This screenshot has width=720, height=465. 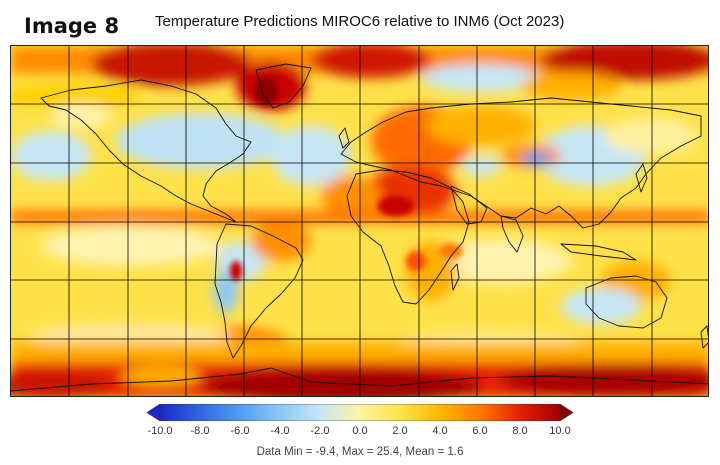 I want to click on colorbar-tick-label: 0.0, so click(x=360, y=431).